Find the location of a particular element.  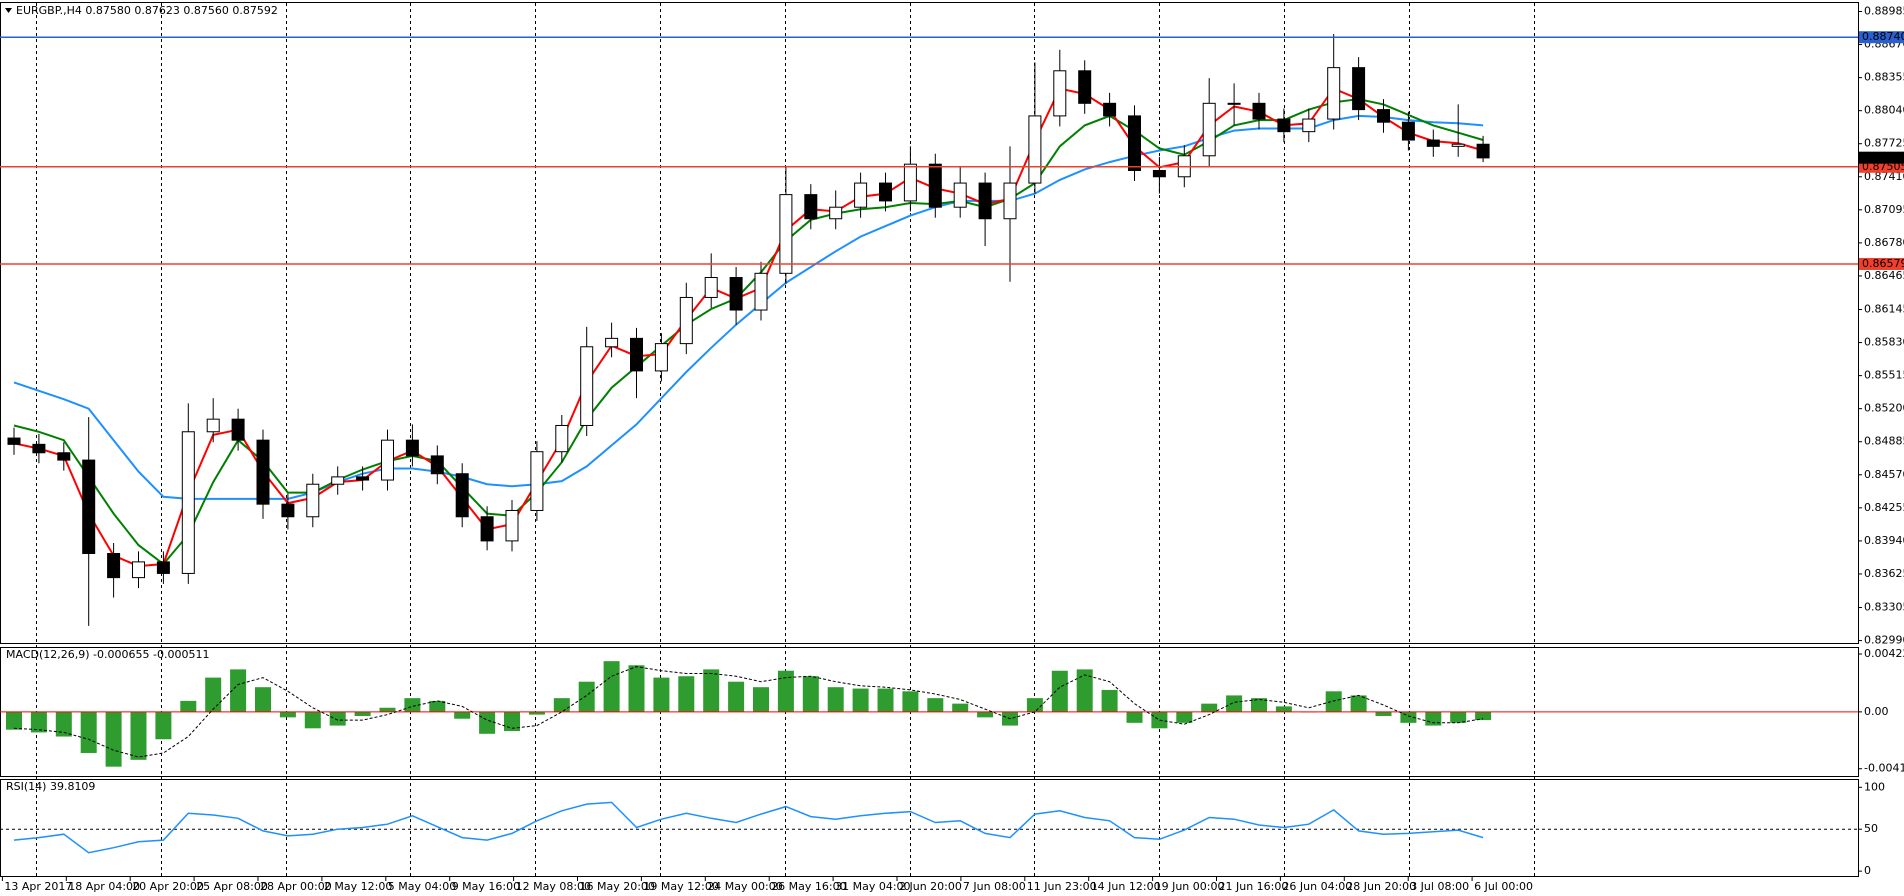

y-tick-label: 0.84885 is located at coordinates (1884, 441).